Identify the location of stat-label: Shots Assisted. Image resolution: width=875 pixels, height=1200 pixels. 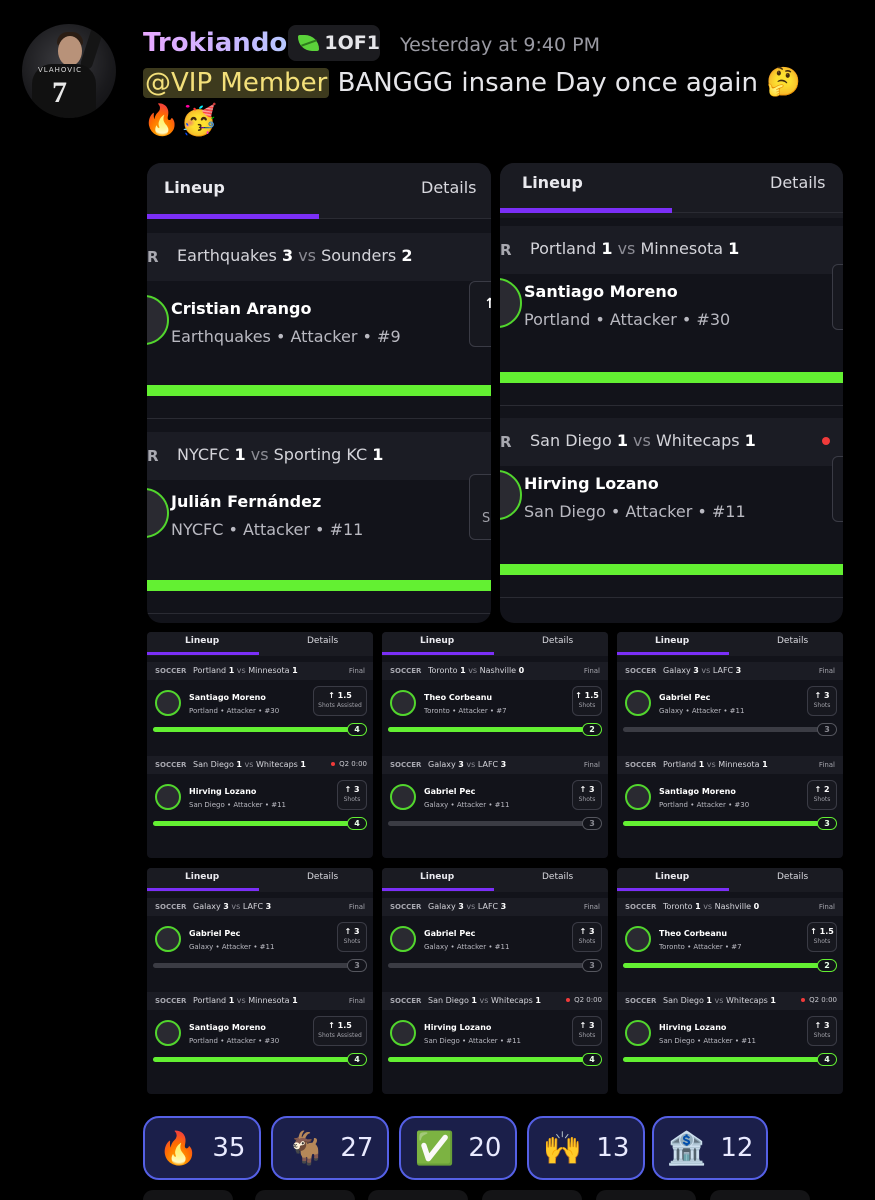
(340, 705).